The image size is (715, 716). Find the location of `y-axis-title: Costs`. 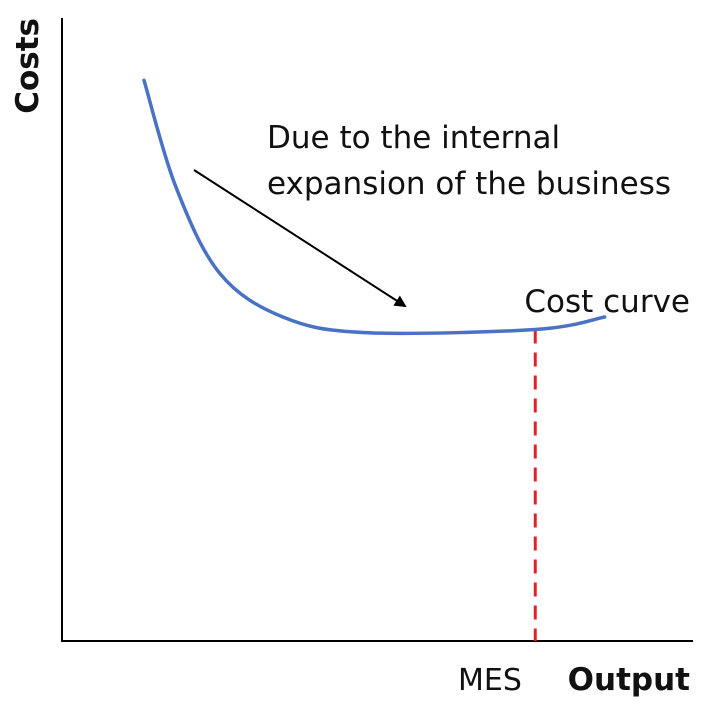

y-axis-title: Costs is located at coordinates (28, 66).